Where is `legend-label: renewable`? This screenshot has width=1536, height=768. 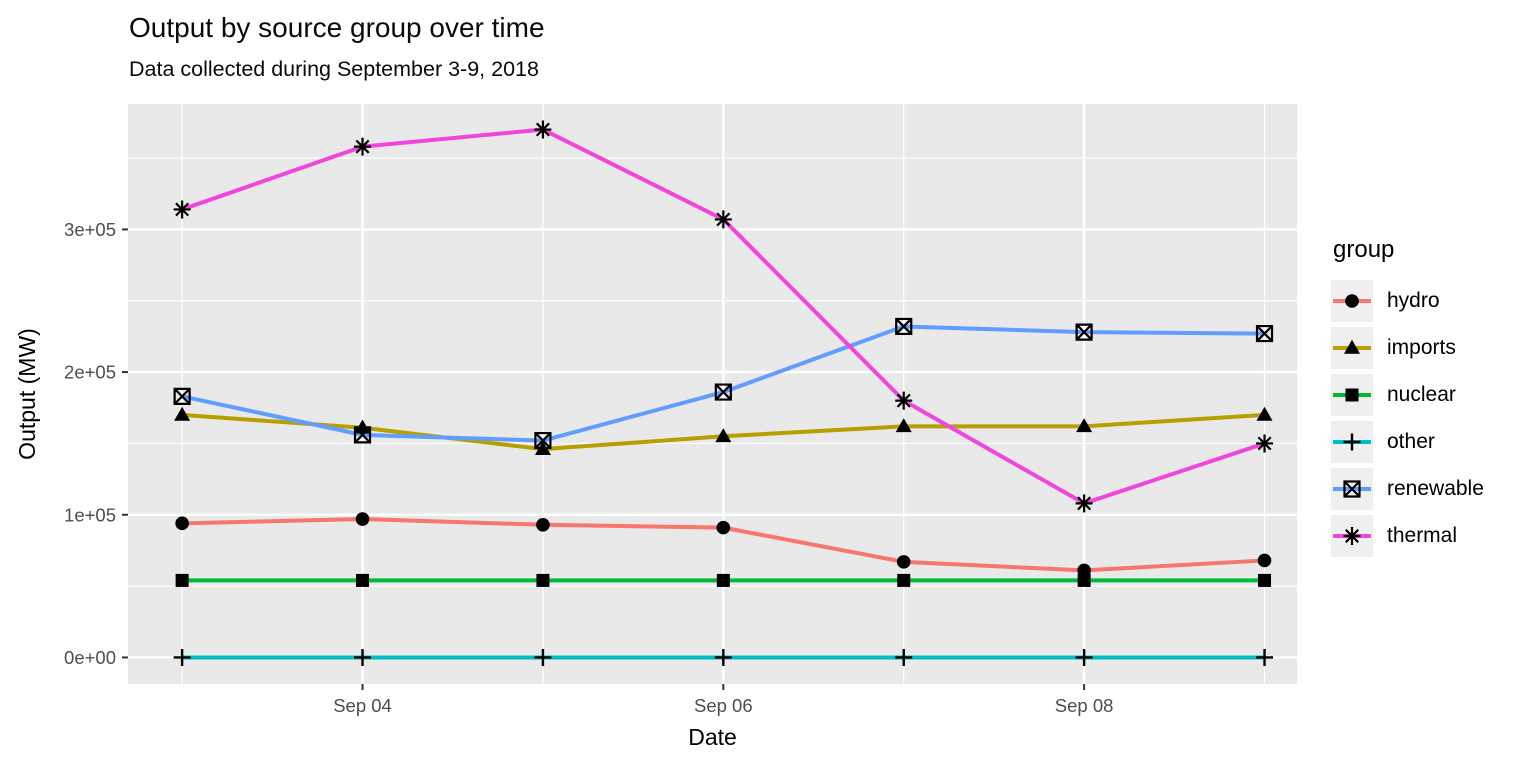
legend-label: renewable is located at coordinates (1435, 488).